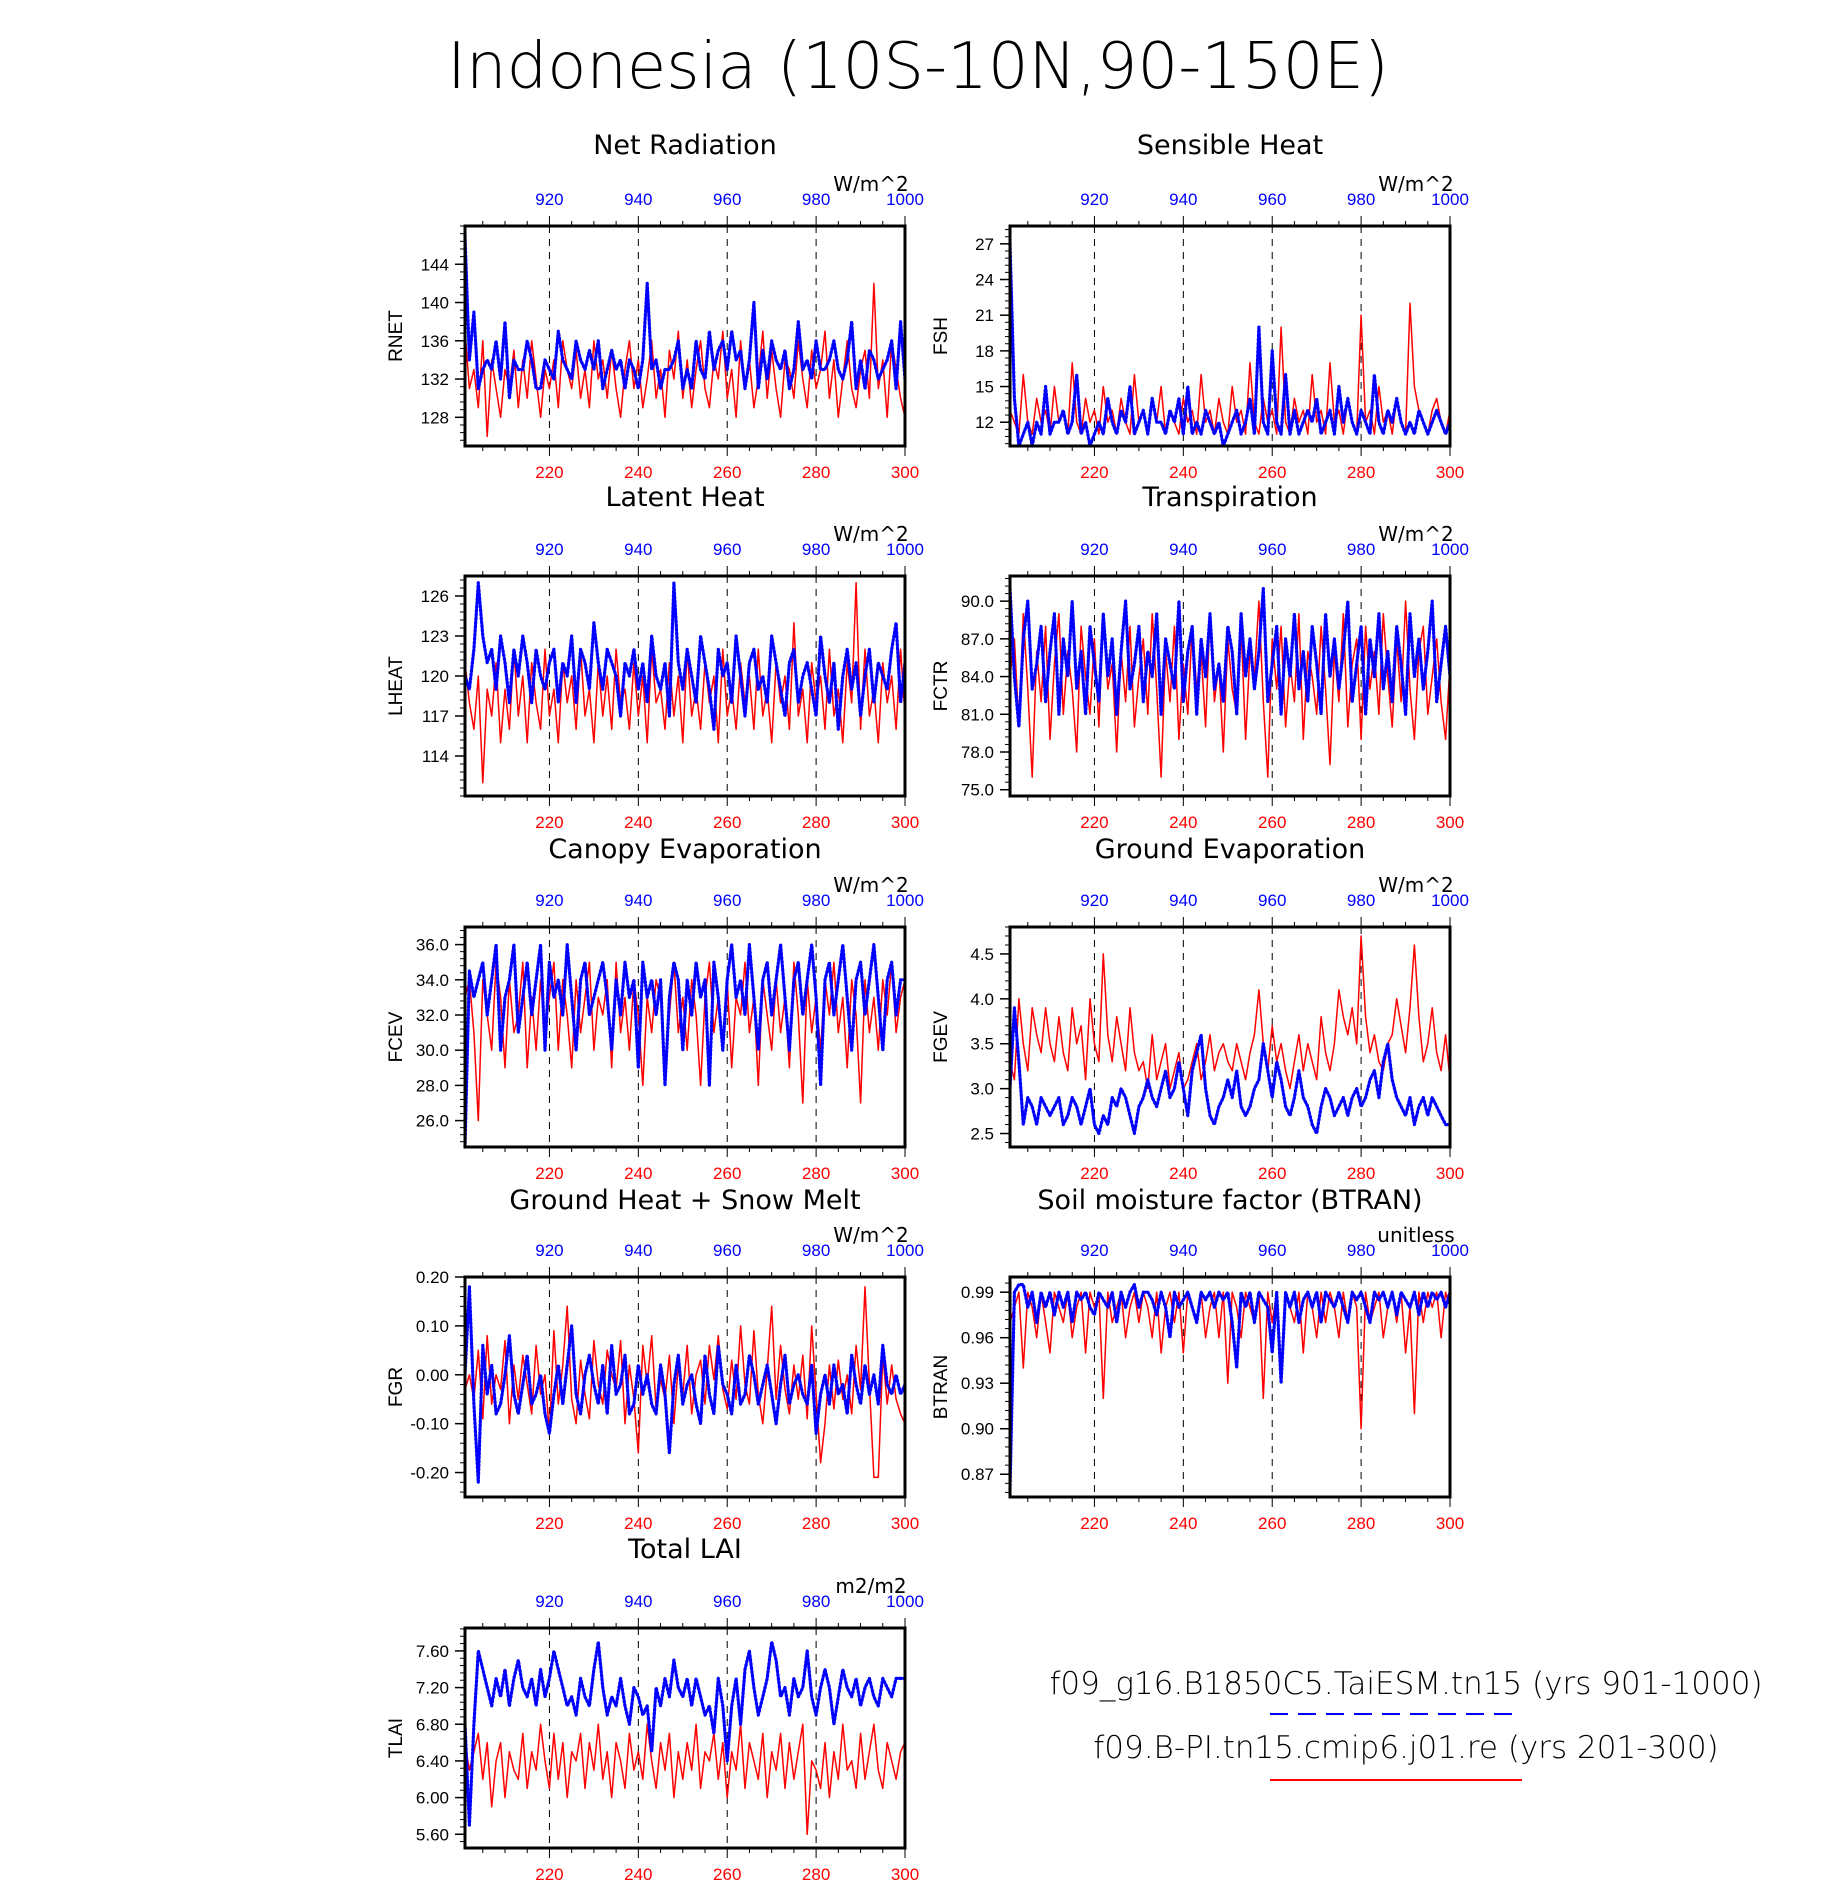  Describe the element at coordinates (984, 280) in the screenshot. I see `y-tick-label: 24` at that location.